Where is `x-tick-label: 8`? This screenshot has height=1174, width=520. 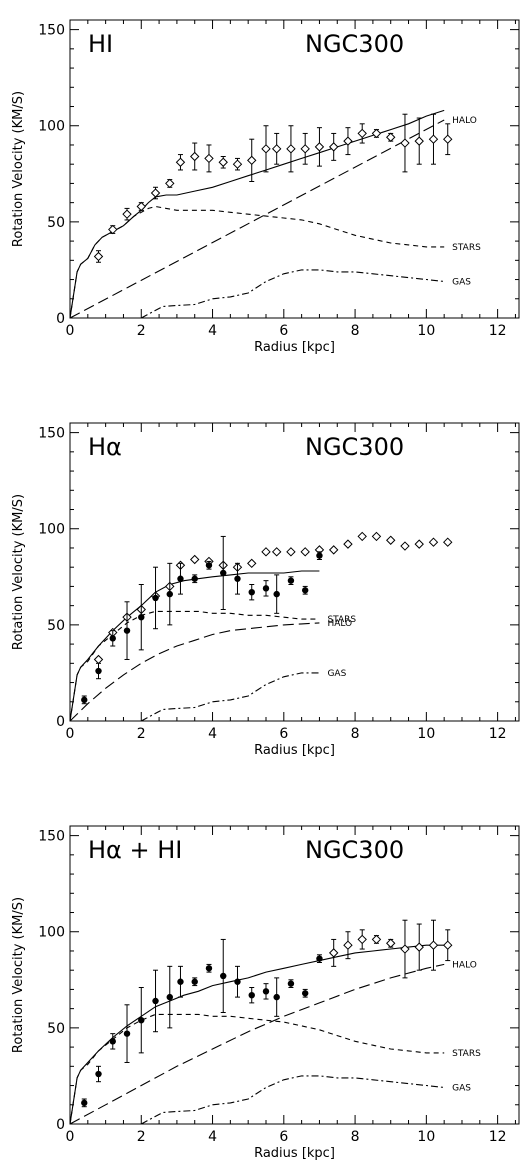
x-tick-label: 8 is located at coordinates (355, 331).